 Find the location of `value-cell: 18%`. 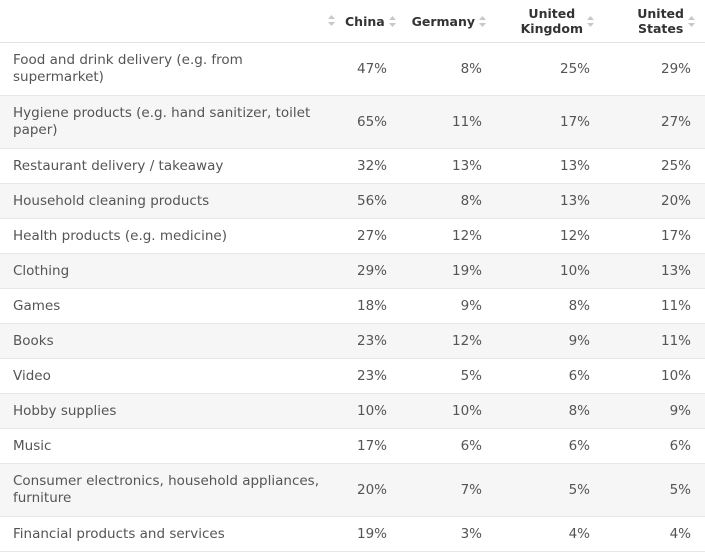

value-cell: 18% is located at coordinates (373, 306).